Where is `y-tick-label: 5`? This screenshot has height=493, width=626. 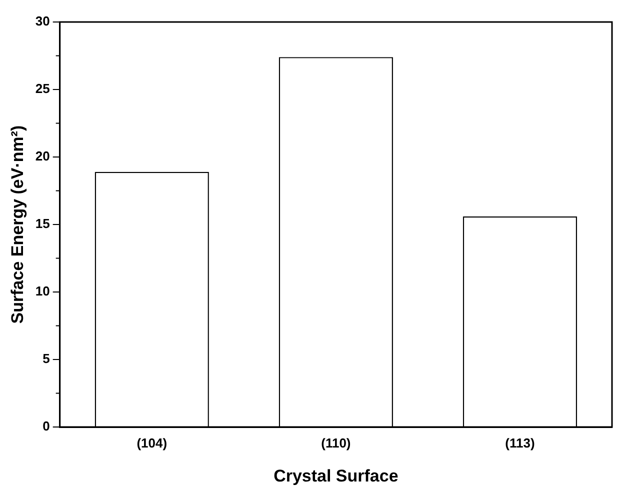 y-tick-label: 5 is located at coordinates (46, 358).